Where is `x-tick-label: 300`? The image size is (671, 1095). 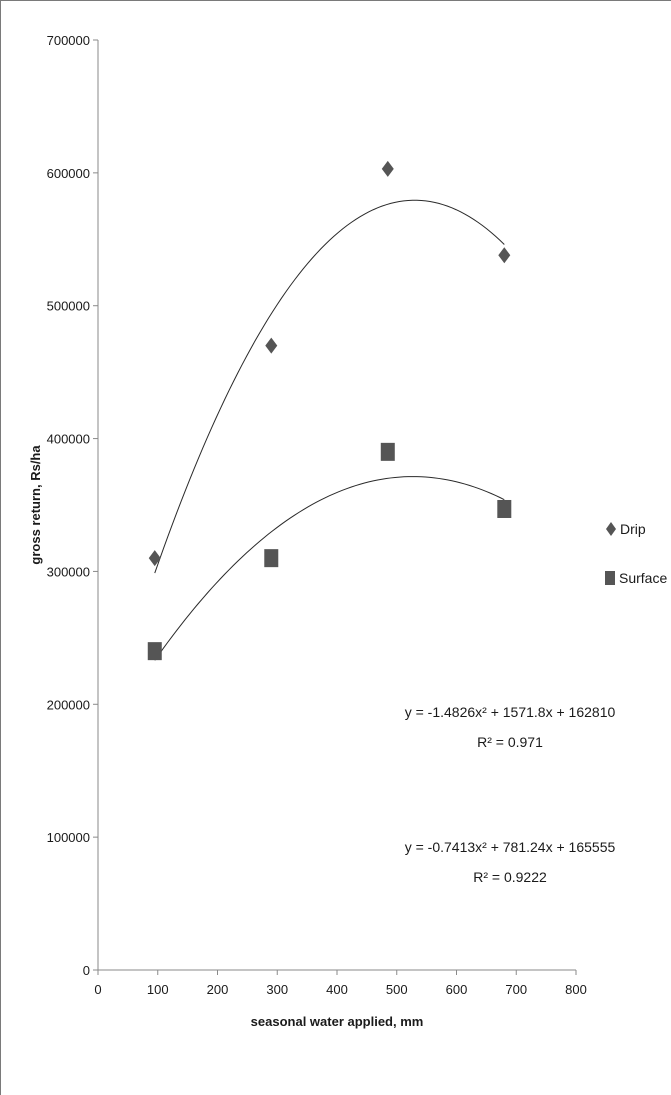
x-tick-label: 300 is located at coordinates (277, 989).